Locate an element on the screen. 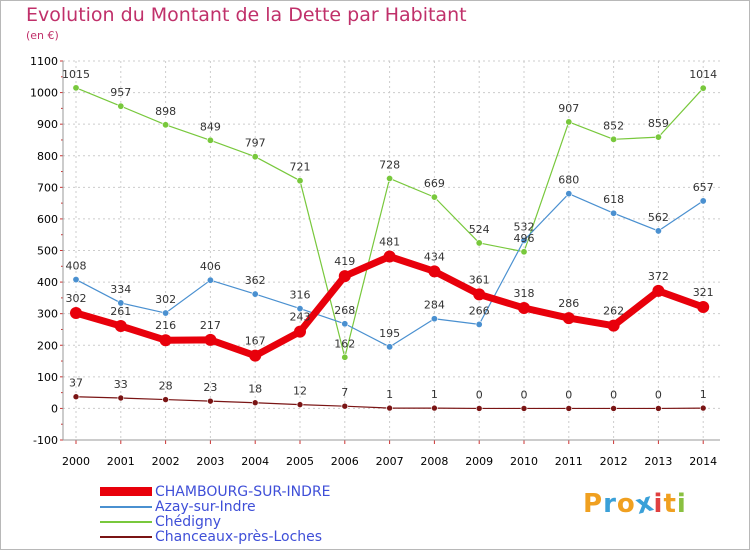 This screenshot has width=750, height=550. logo-letter: i is located at coordinates (681, 504).